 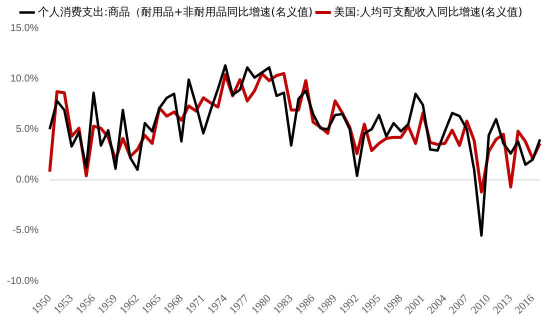 I want to click on y-tick-label: -5.0%, so click(x=25, y=230).